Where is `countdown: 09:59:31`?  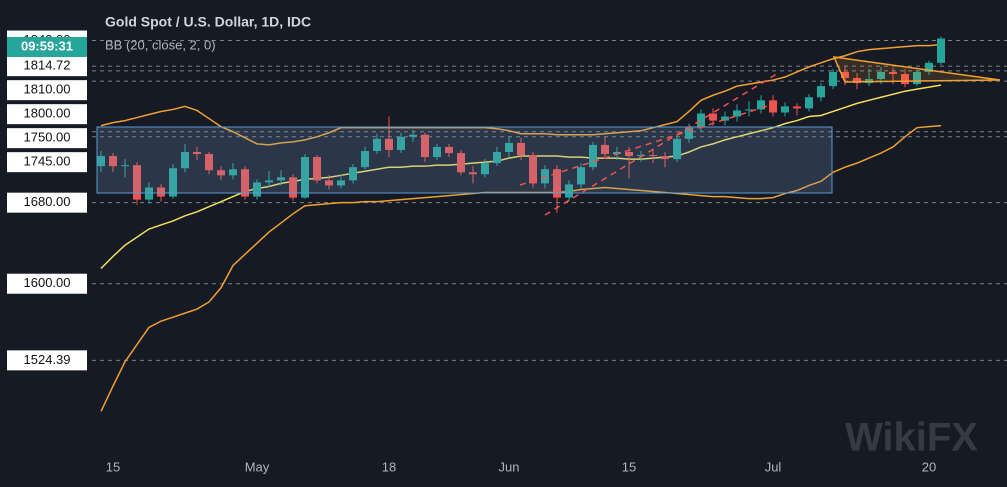 countdown: 09:59:31 is located at coordinates (47, 45).